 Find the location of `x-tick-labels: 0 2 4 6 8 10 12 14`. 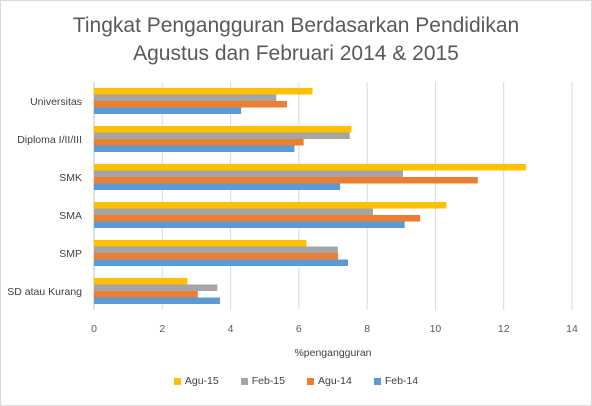

x-tick-labels: 0 2 4 6 8 10 12 14 is located at coordinates (334, 329).